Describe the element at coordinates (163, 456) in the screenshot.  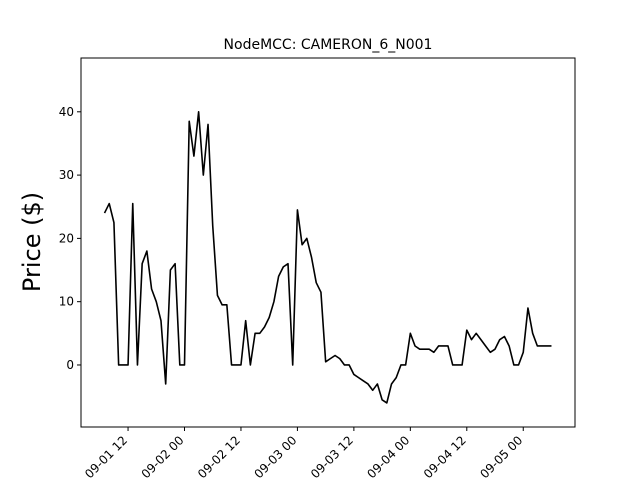
I see `x-tick-label: 09-02 00` at that location.